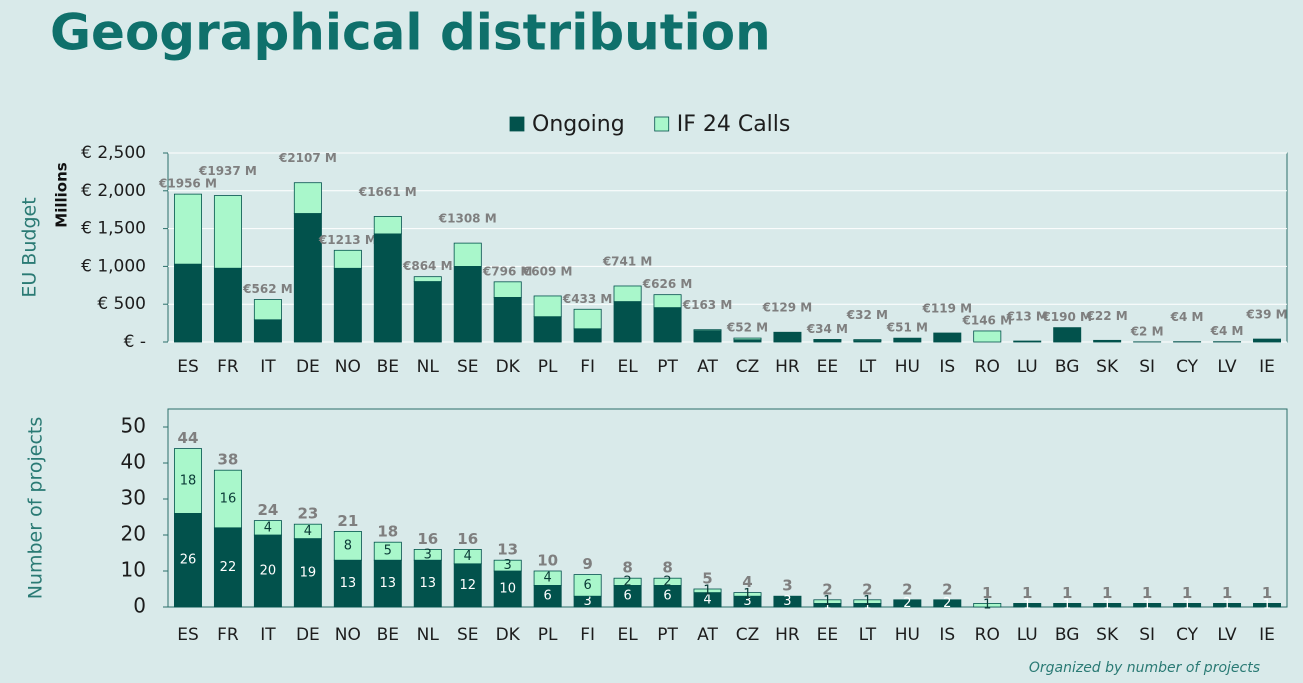 This screenshot has width=1303, height=683. I want to click on total-label: €2 M, so click(1147, 331).